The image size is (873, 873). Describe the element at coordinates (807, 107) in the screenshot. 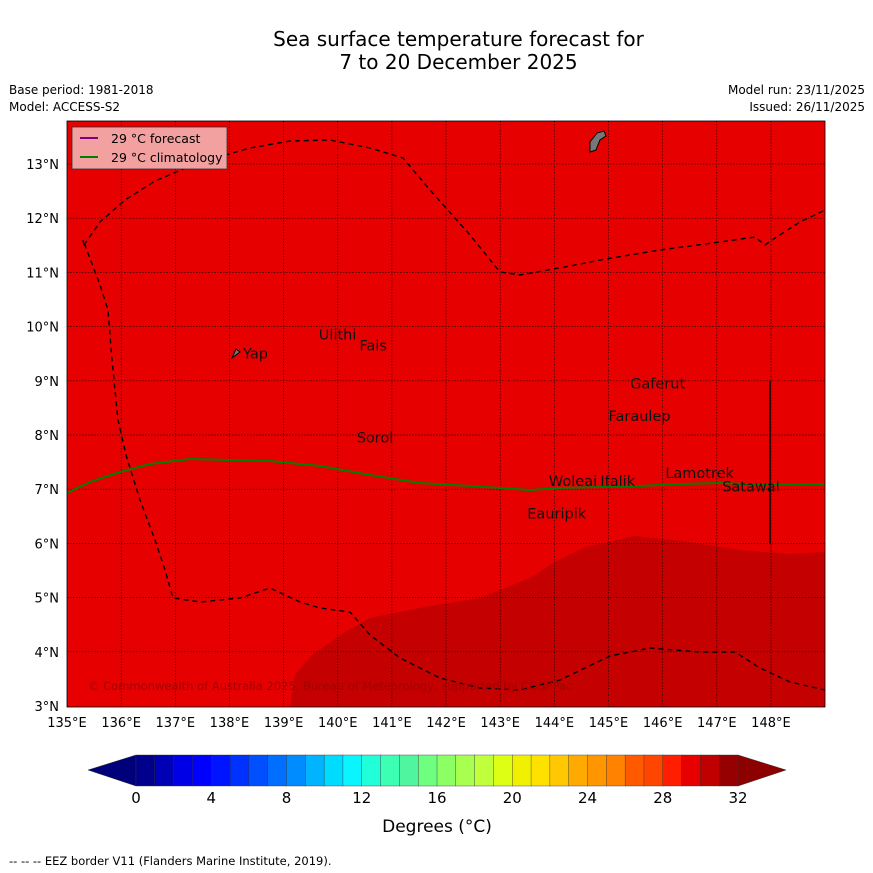

I see `issued-date: Issued: 26/11/2025` at that location.